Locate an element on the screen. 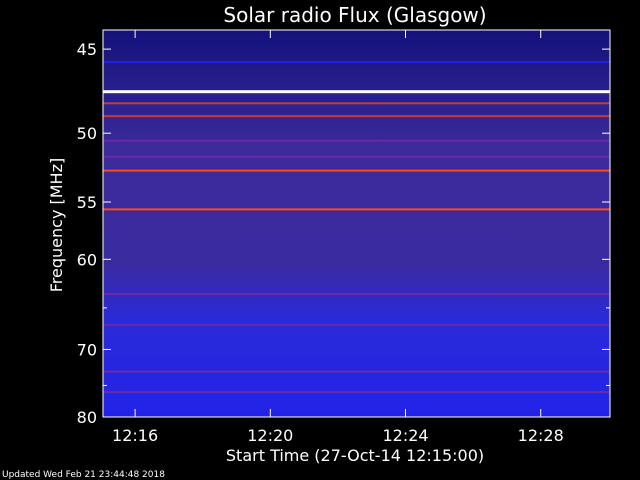 This screenshot has height=480, width=640. x-tick-label-2: 12:24 is located at coordinates (405, 435).